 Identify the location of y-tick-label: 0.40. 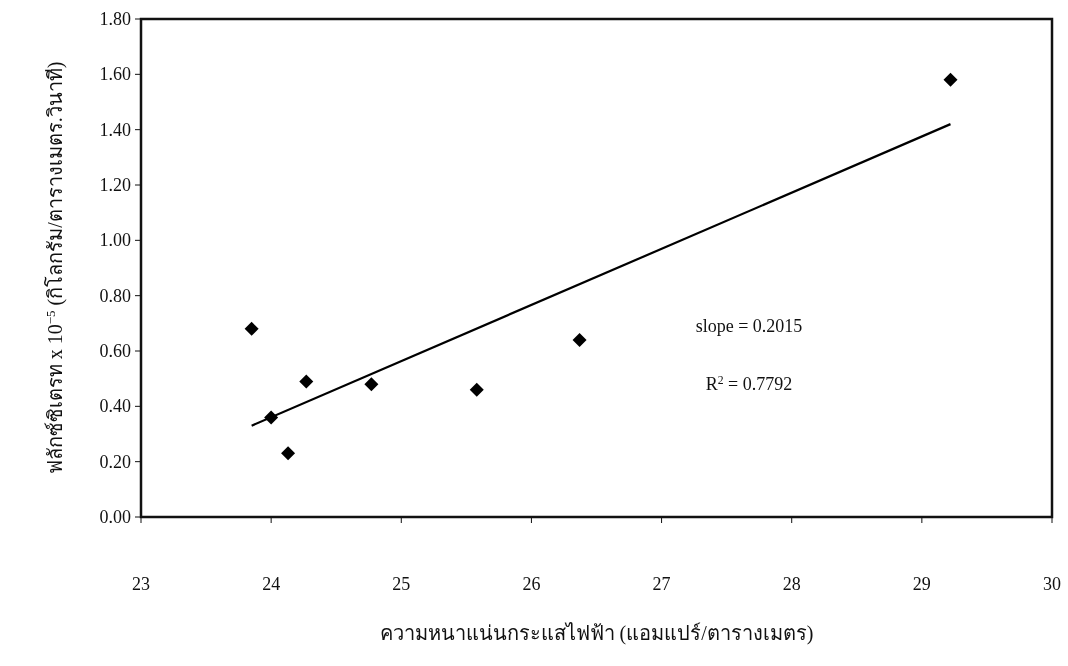
(115, 406).